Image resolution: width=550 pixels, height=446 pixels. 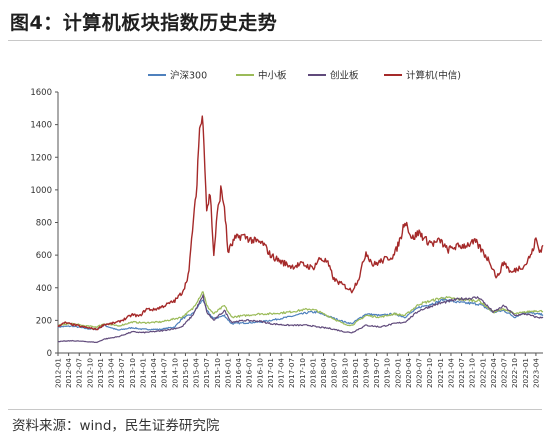 What do you see at coordinates (174, 373) in the screenshot?
I see `x-tick-label: 2014-10` at bounding box center [174, 373].